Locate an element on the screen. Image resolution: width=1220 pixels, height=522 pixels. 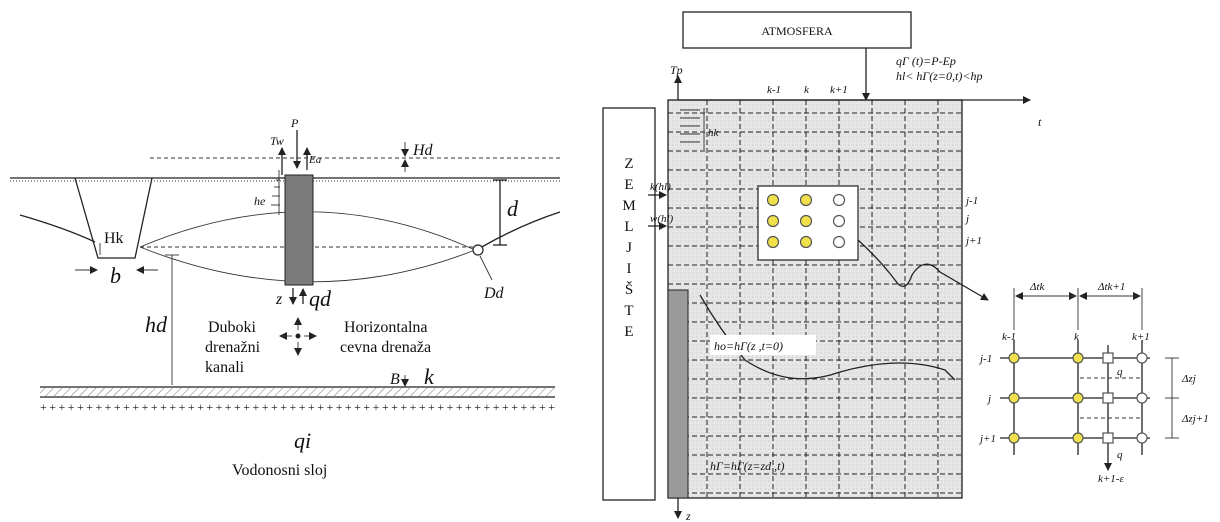
label-hk: hk is located at coordinates (714, 133).